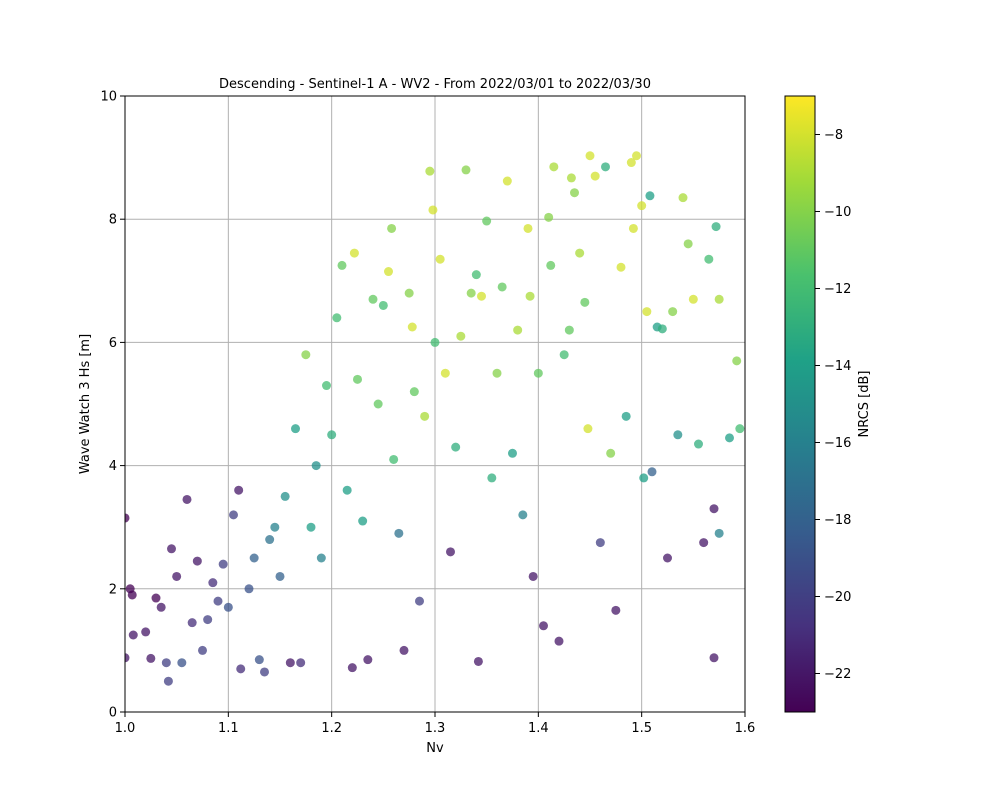  Describe the element at coordinates (435, 724) in the screenshot. I see `x-axis-ticks: 1.0 1.1 1.2 1.3 1.4 1.5 1.6` at that location.